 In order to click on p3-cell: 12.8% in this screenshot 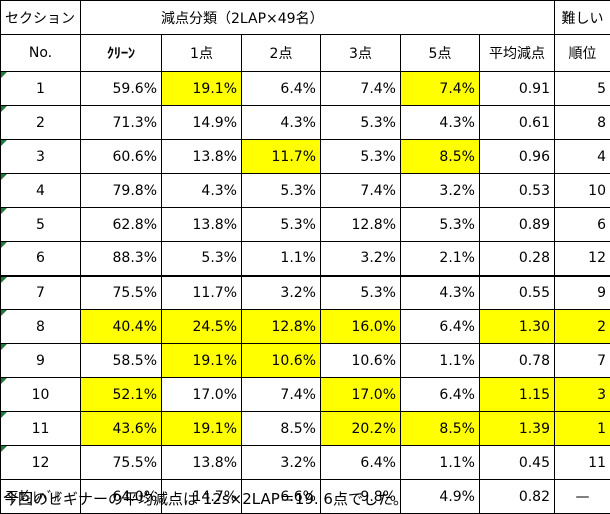, I will do `click(361, 225)`.